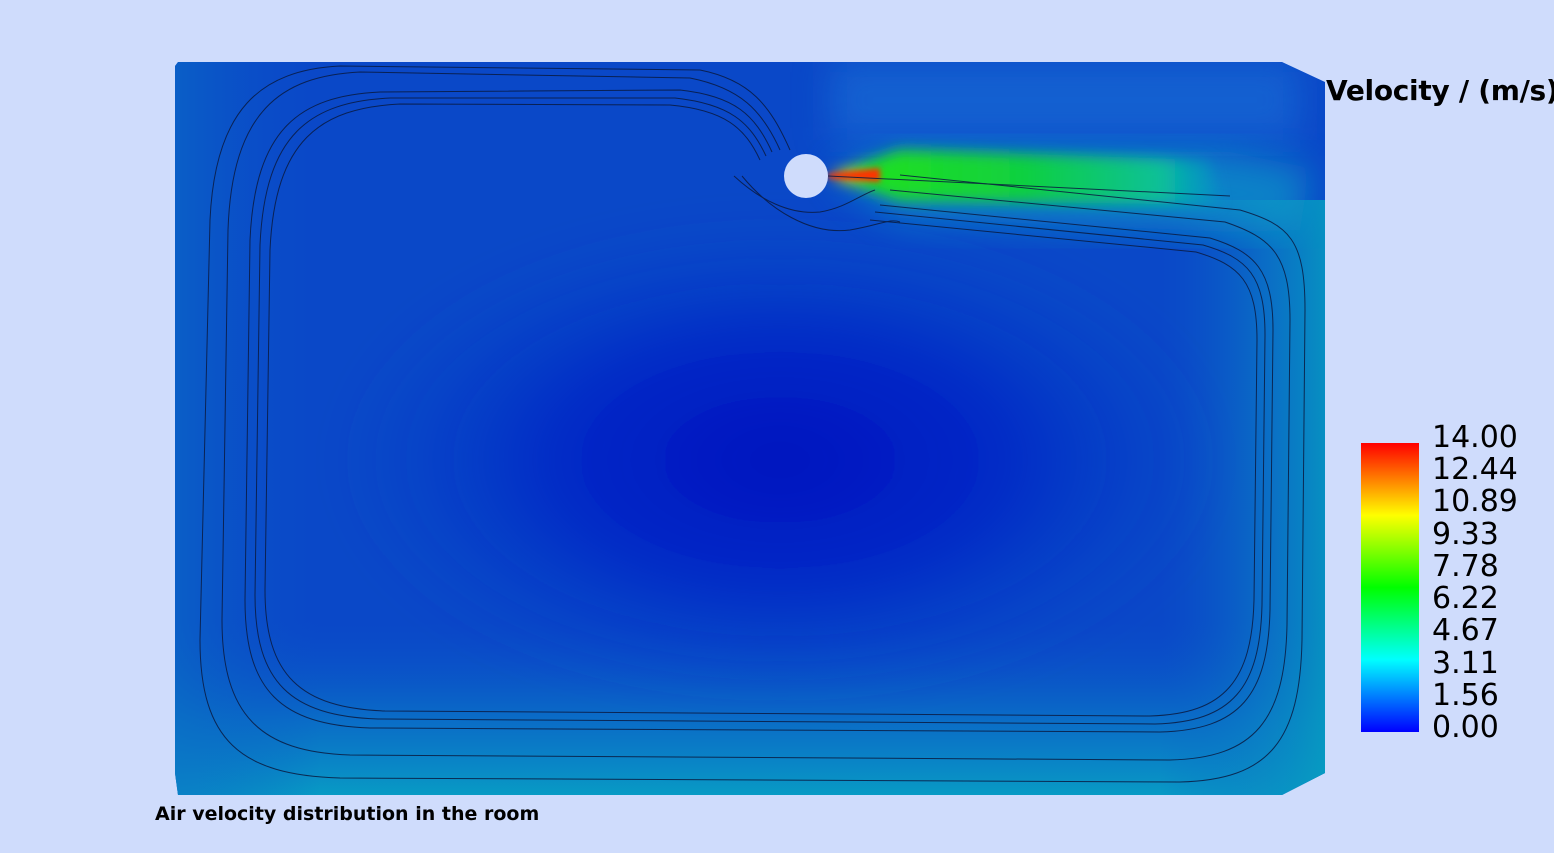 The width and height of the screenshot is (1554, 853). What do you see at coordinates (1475, 470) in the screenshot?
I see `colorbar-tick-label: 12.44` at bounding box center [1475, 470].